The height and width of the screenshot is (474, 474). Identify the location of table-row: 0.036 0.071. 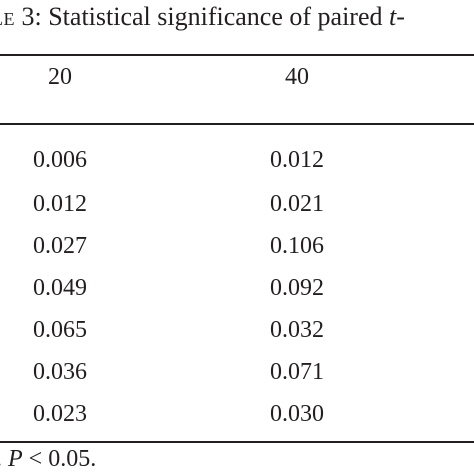
(237, 372).